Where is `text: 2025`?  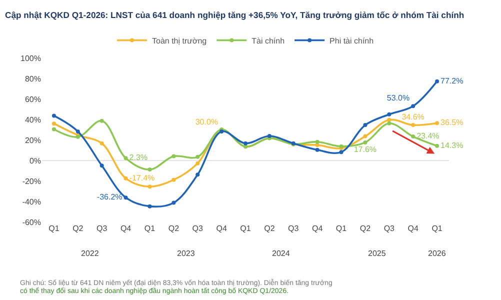 text: 2025 is located at coordinates (377, 253).